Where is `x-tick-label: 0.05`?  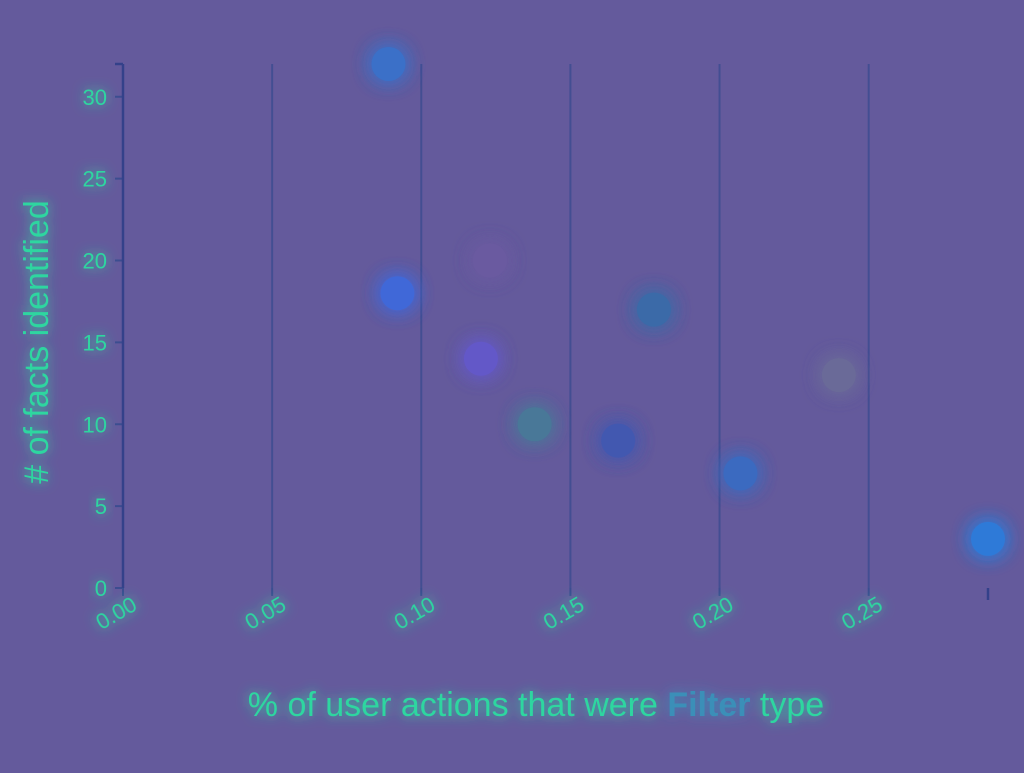
x-tick-label: 0.05 is located at coordinates (266, 613).